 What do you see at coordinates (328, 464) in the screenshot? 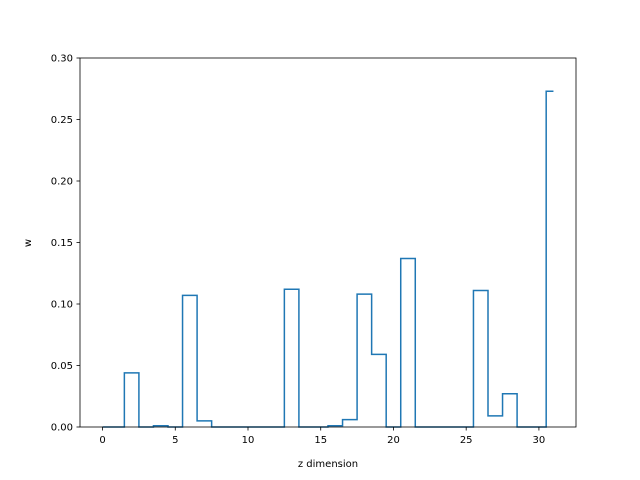
I see `x-axis-label: z dimension` at bounding box center [328, 464].